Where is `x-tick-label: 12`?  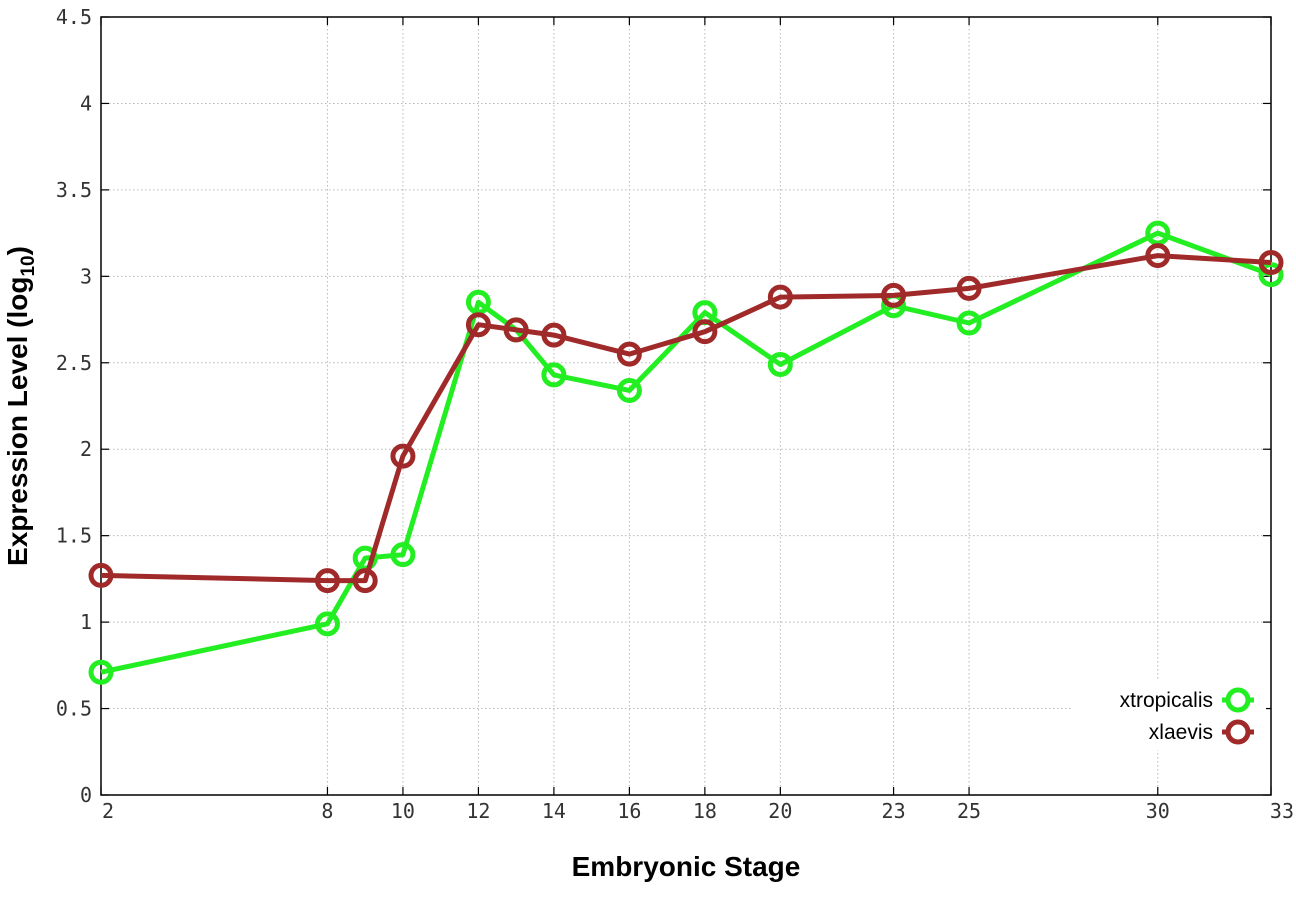 x-tick-label: 12 is located at coordinates (478, 811).